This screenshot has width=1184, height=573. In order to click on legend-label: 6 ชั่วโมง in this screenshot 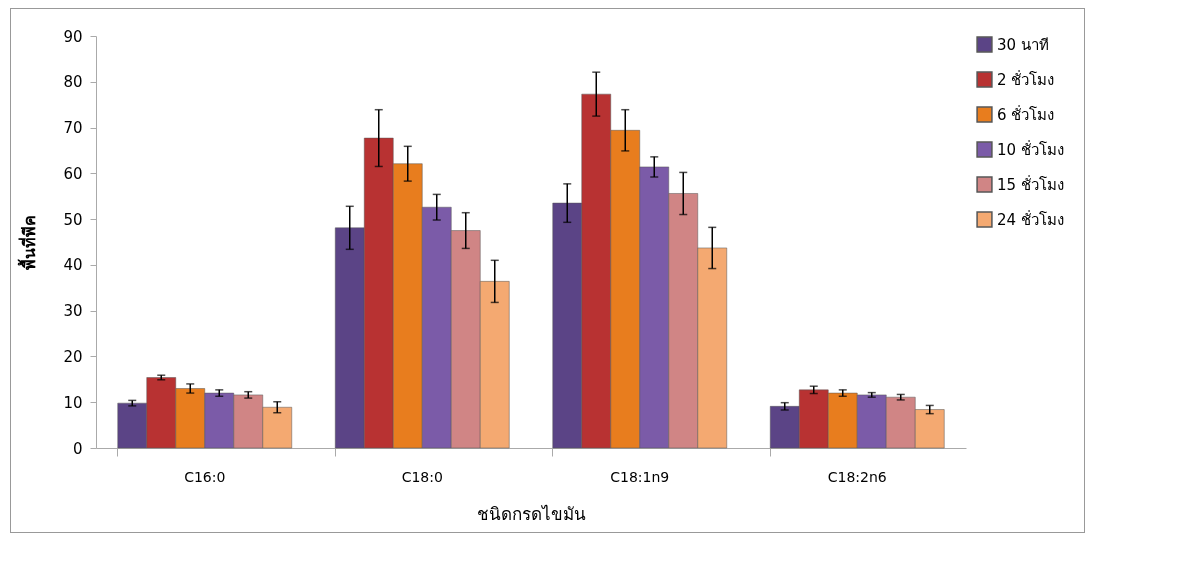, I will do `click(1026, 113)`.